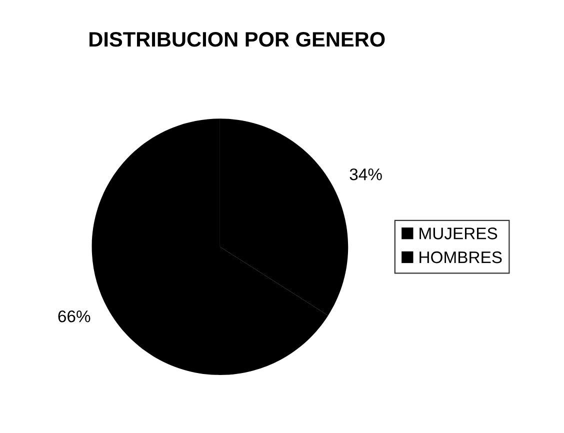 The height and width of the screenshot is (433, 564). I want to click on legend-label: HOMBRES, so click(461, 257).